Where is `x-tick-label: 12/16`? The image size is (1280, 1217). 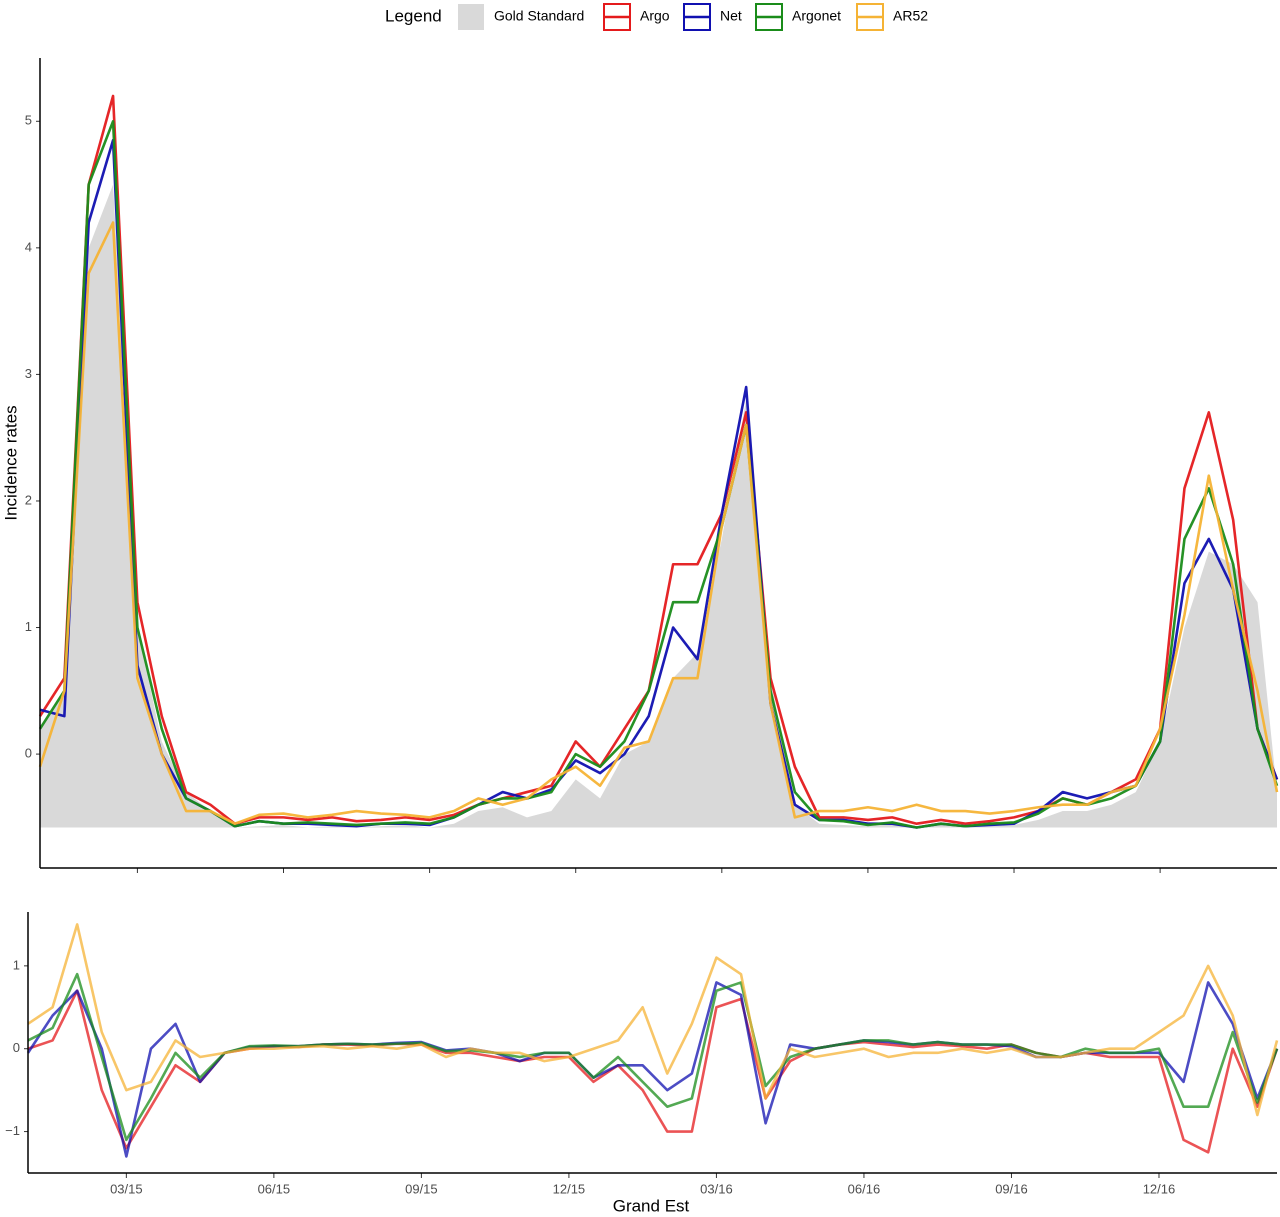
x-tick-label: 12/16 is located at coordinates (1159, 1188).